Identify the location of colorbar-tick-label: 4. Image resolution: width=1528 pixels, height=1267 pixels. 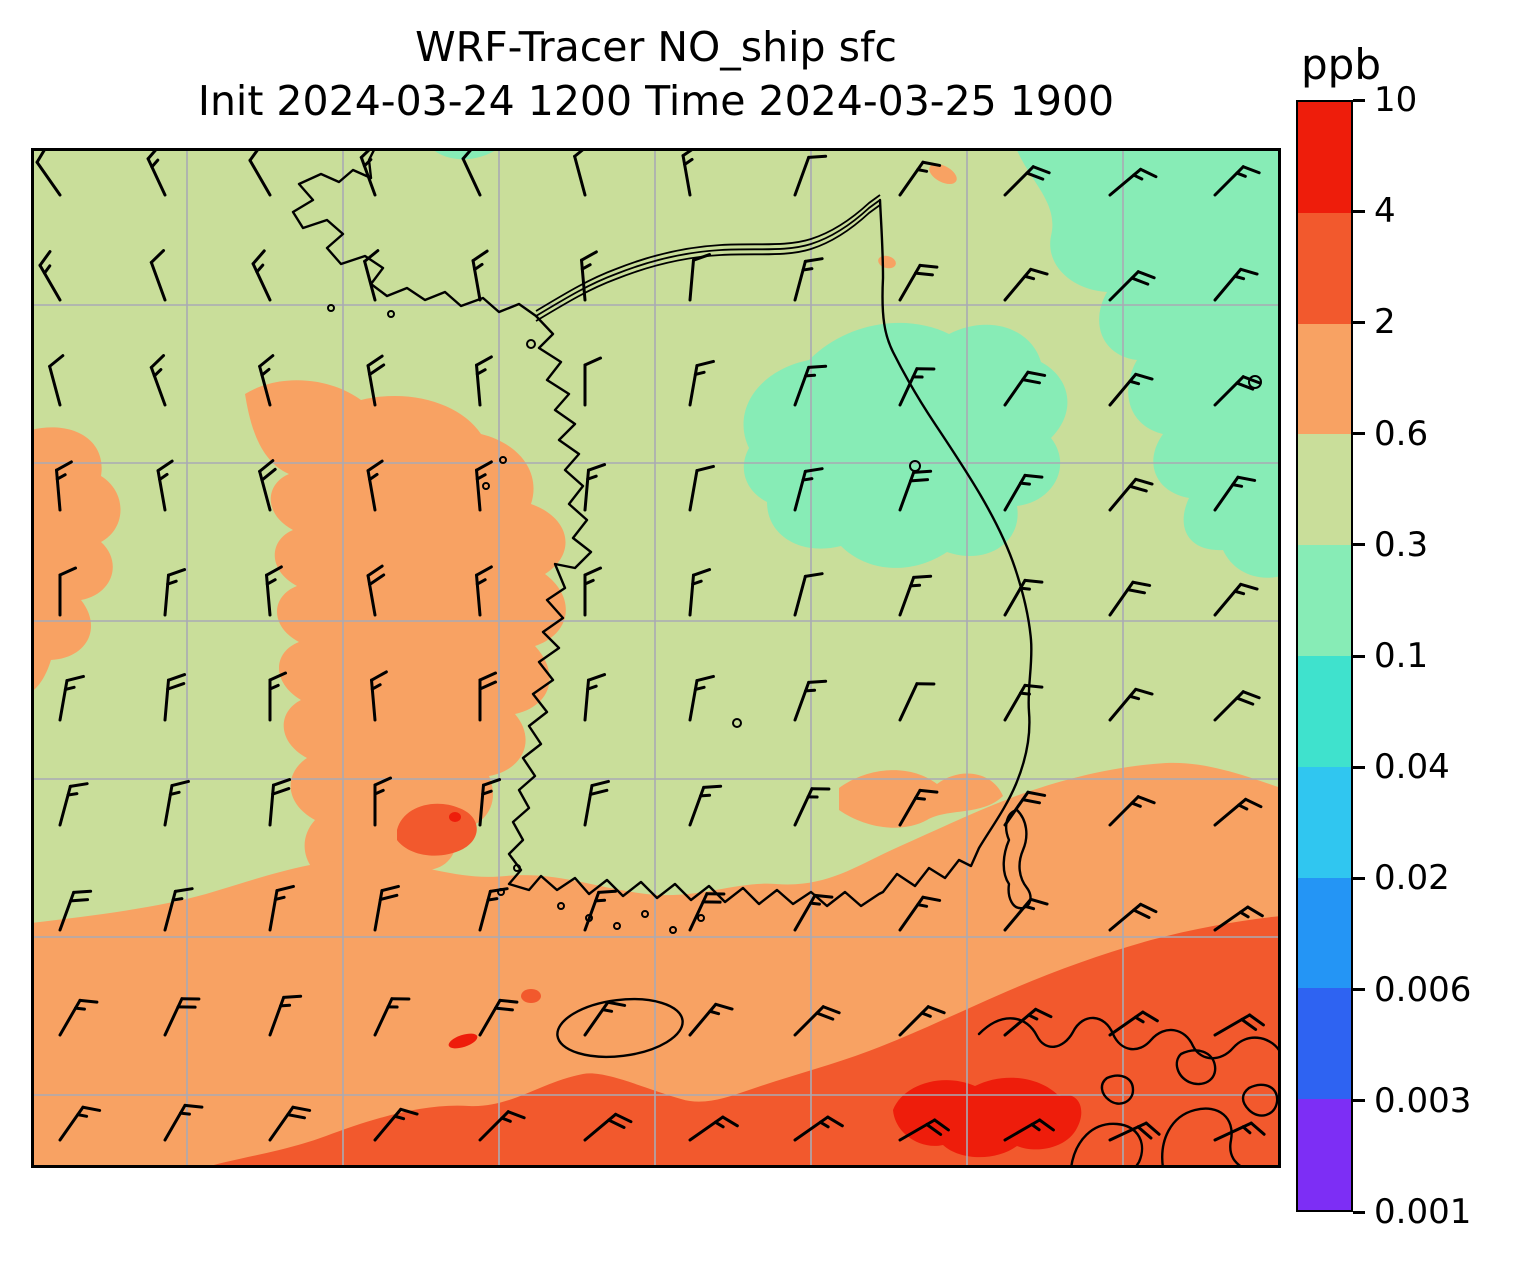
(1385, 211).